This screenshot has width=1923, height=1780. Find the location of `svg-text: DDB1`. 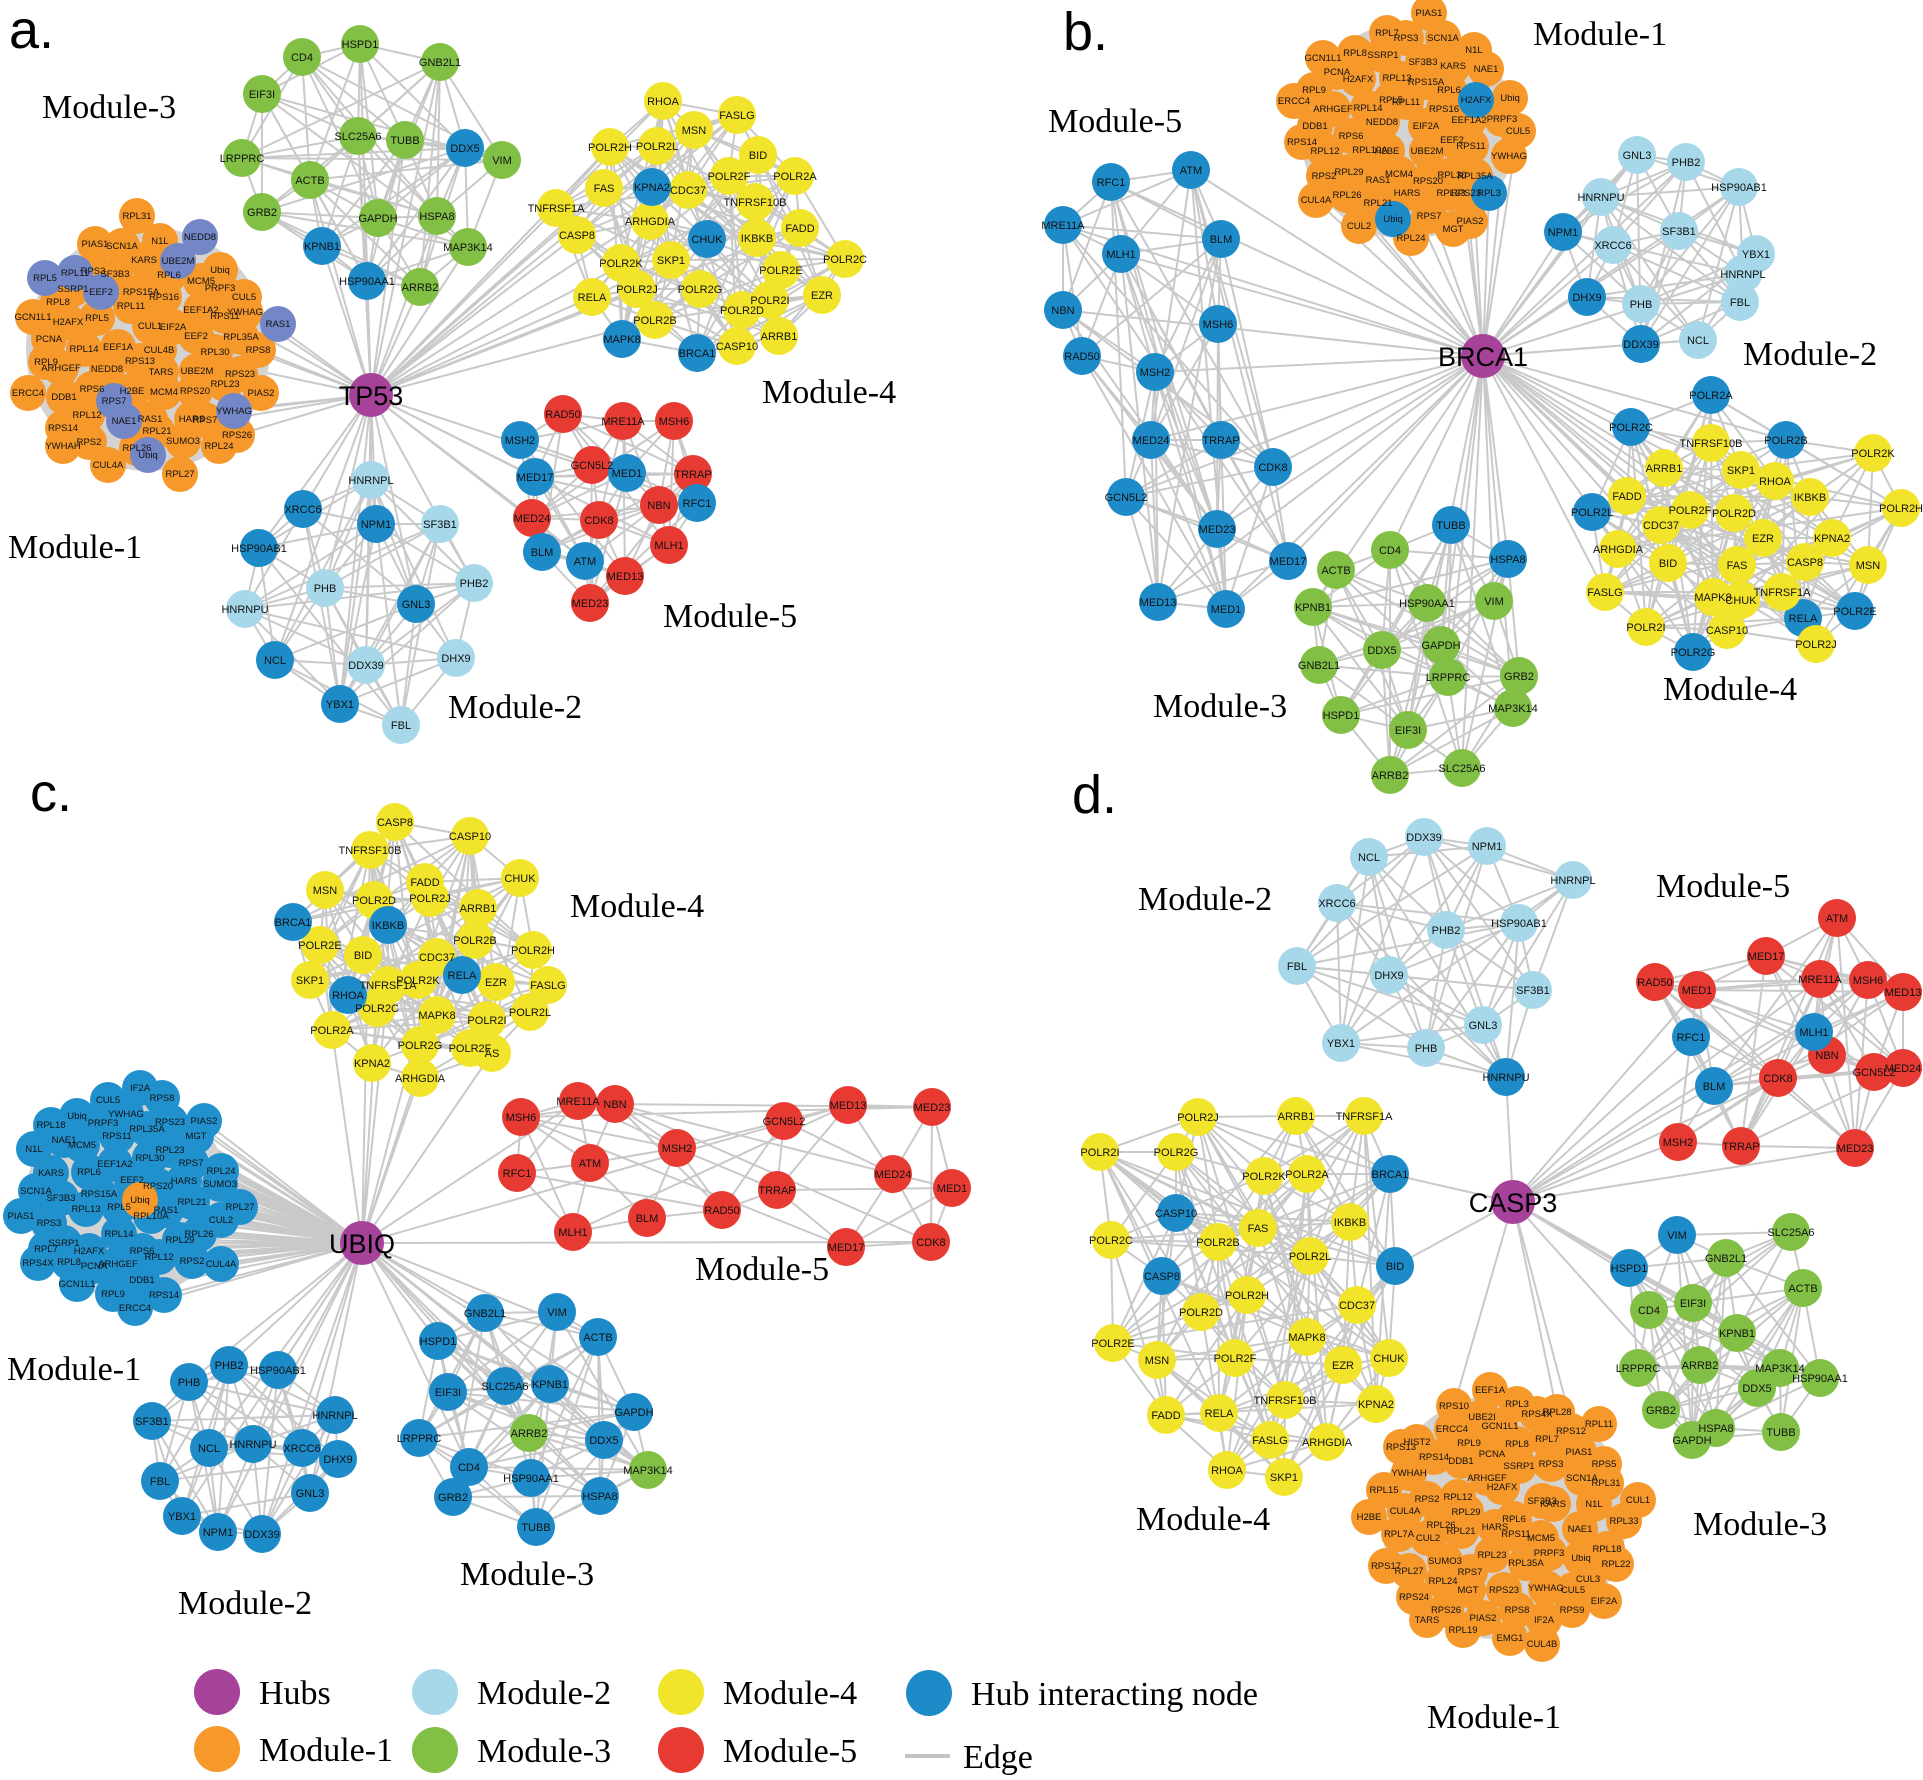

svg-text: DDB1 is located at coordinates (1460, 1461).